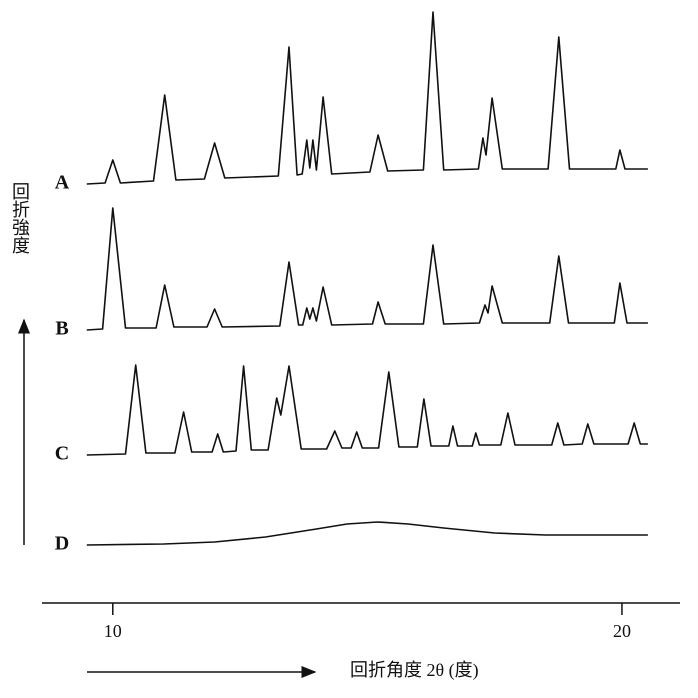 The image size is (698, 698). I want to click on series-label: D, so click(62, 544).